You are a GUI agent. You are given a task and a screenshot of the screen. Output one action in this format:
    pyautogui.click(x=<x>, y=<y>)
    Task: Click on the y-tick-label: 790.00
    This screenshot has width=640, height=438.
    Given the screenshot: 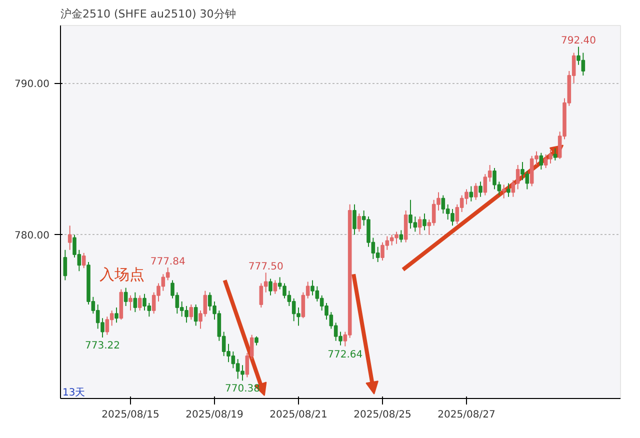 What is the action you would take?
    pyautogui.click(x=32, y=84)
    